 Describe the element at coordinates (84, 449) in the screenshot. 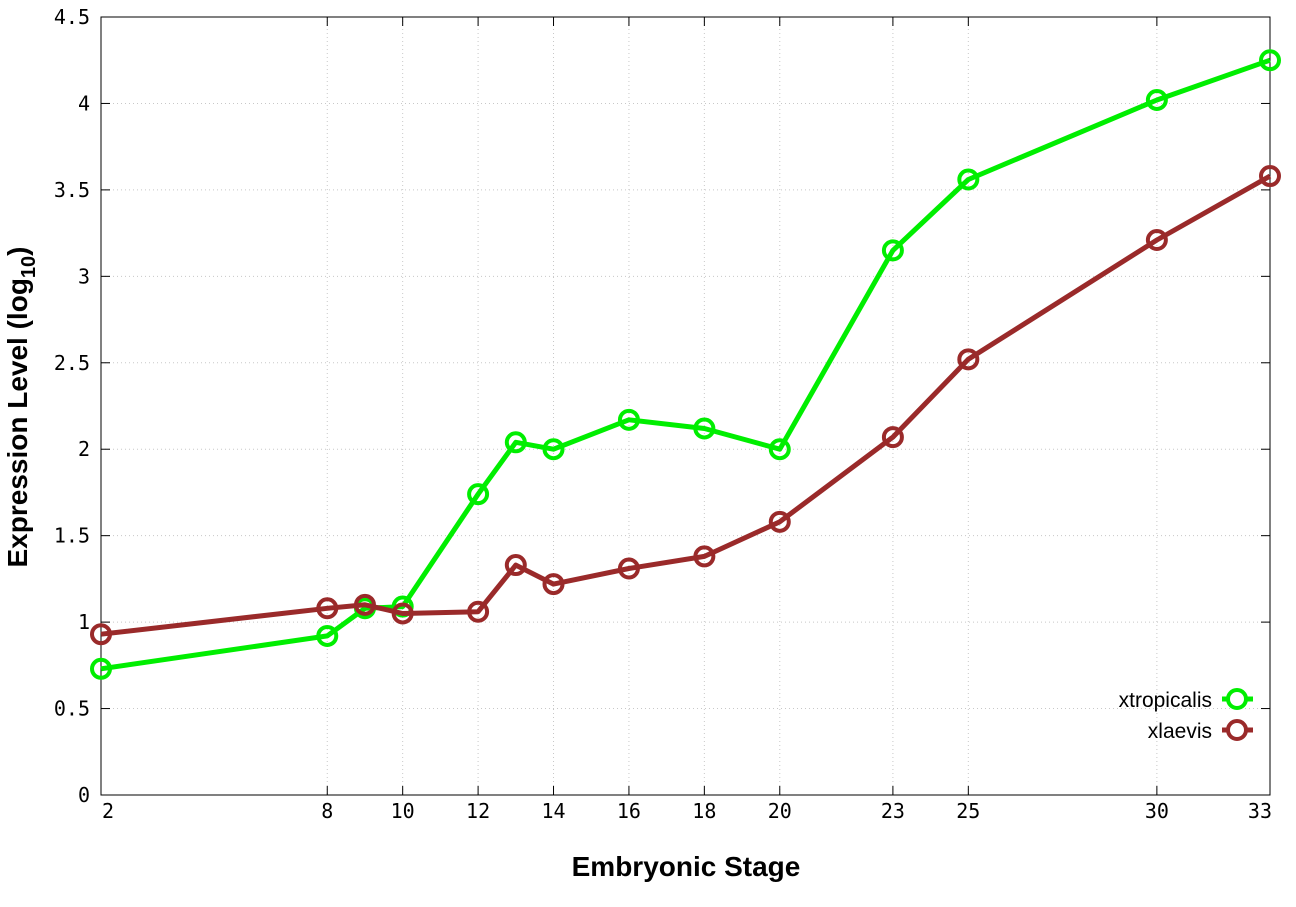

I see `y-tick-label: 2` at that location.